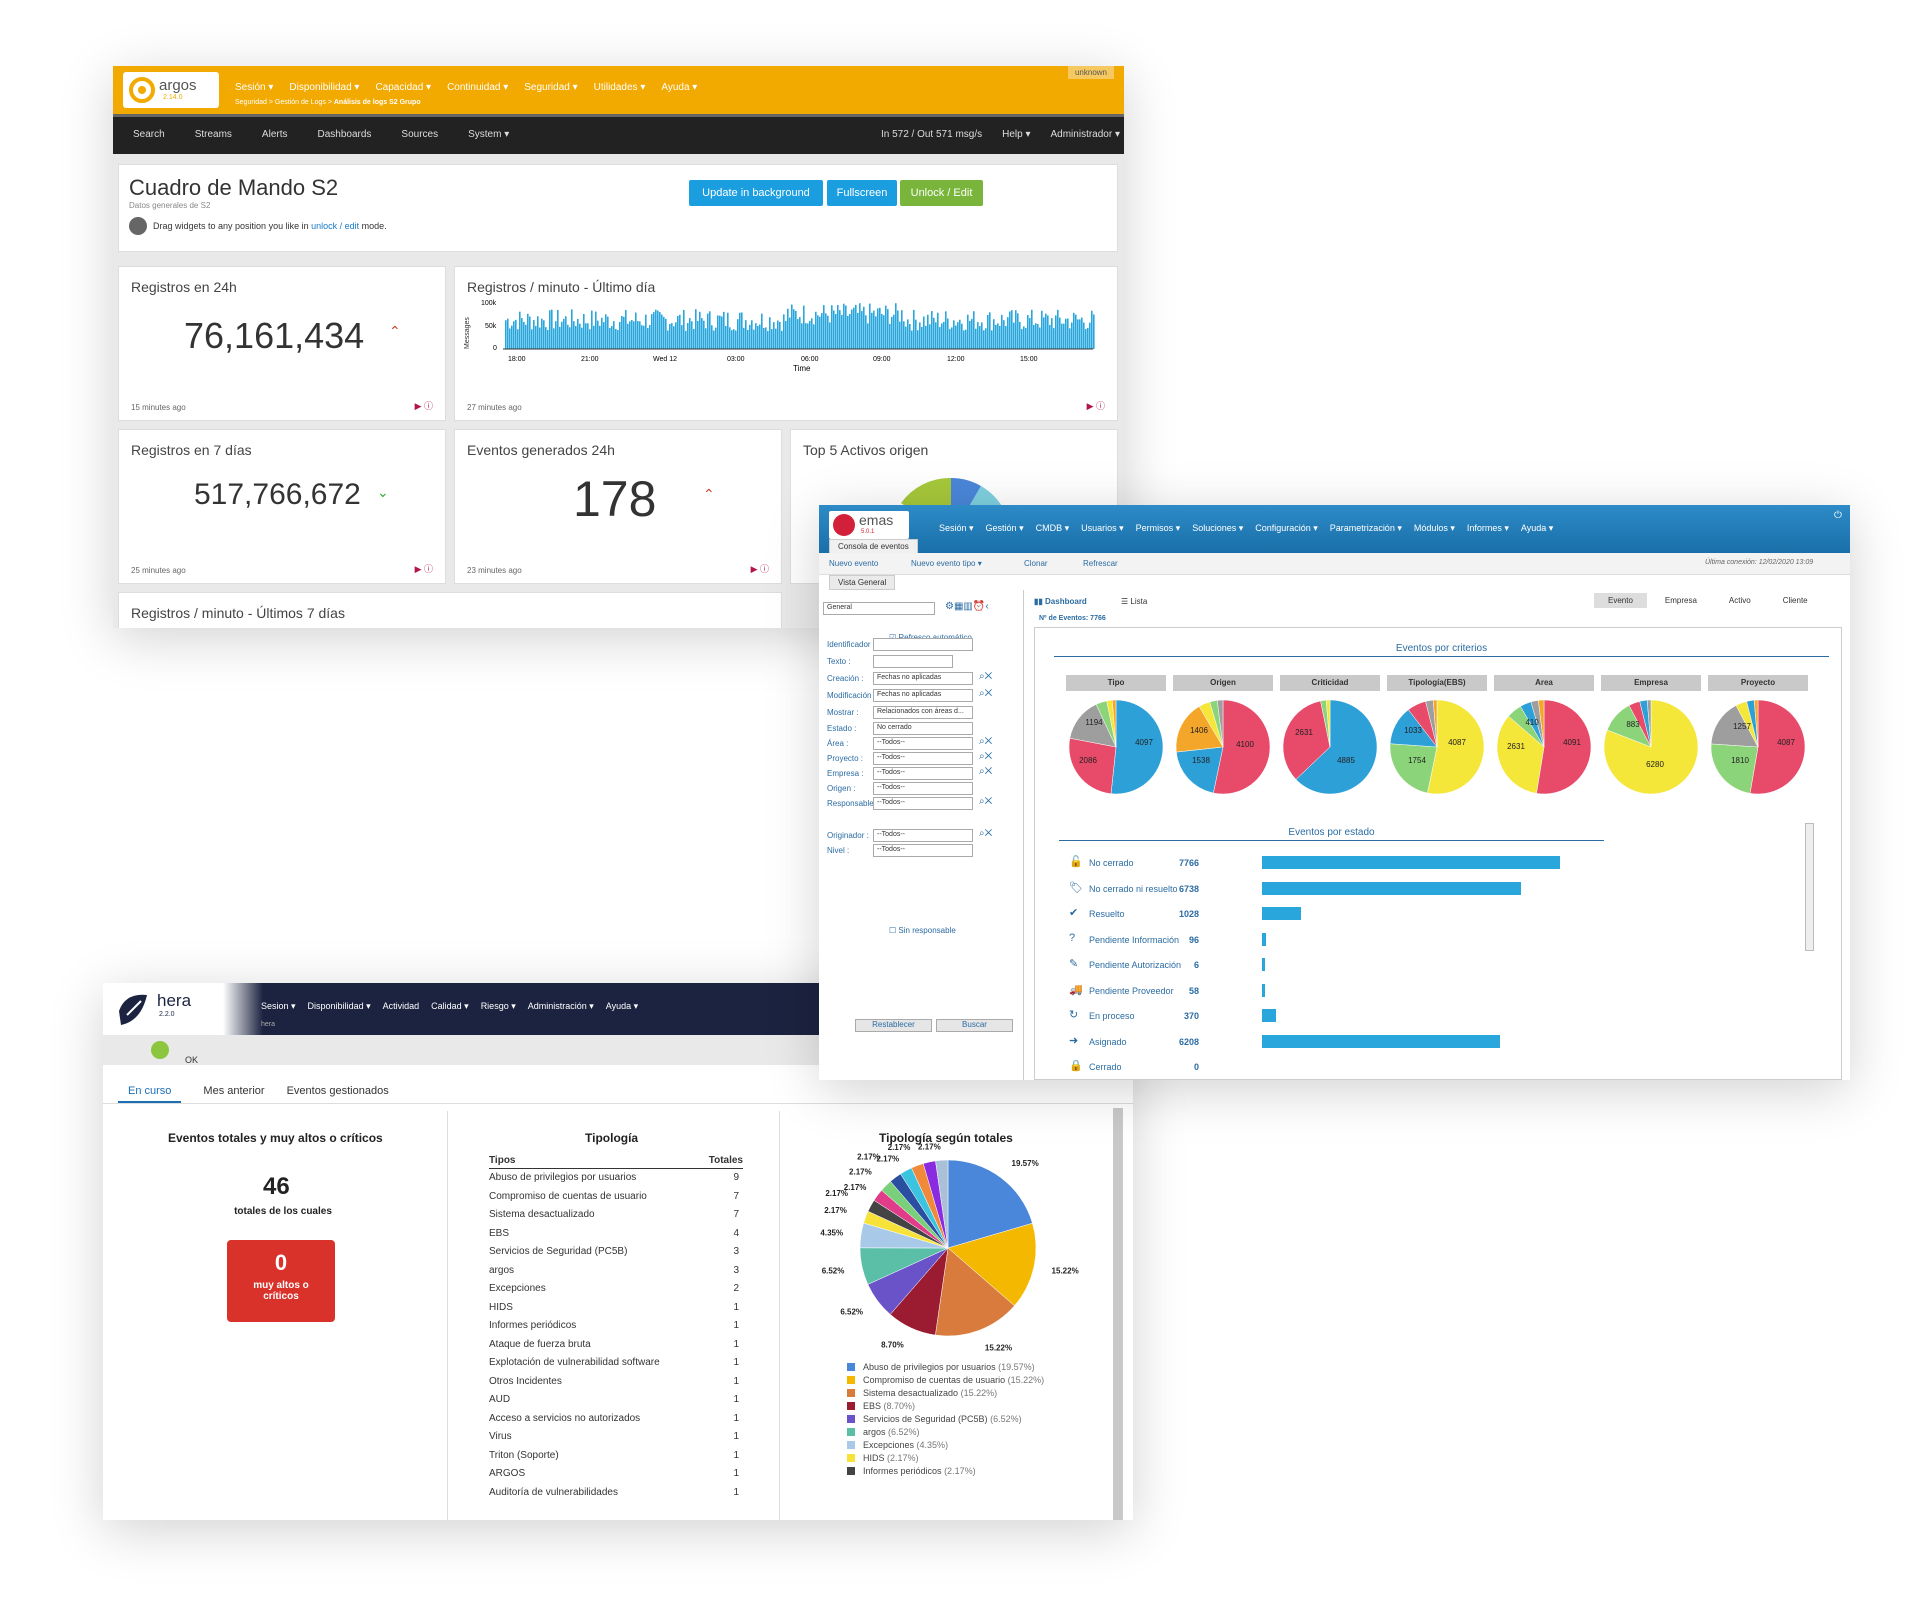 The height and width of the screenshot is (1620, 1920). I want to click on legend-item: HIDS (2.17%), so click(977, 1458).